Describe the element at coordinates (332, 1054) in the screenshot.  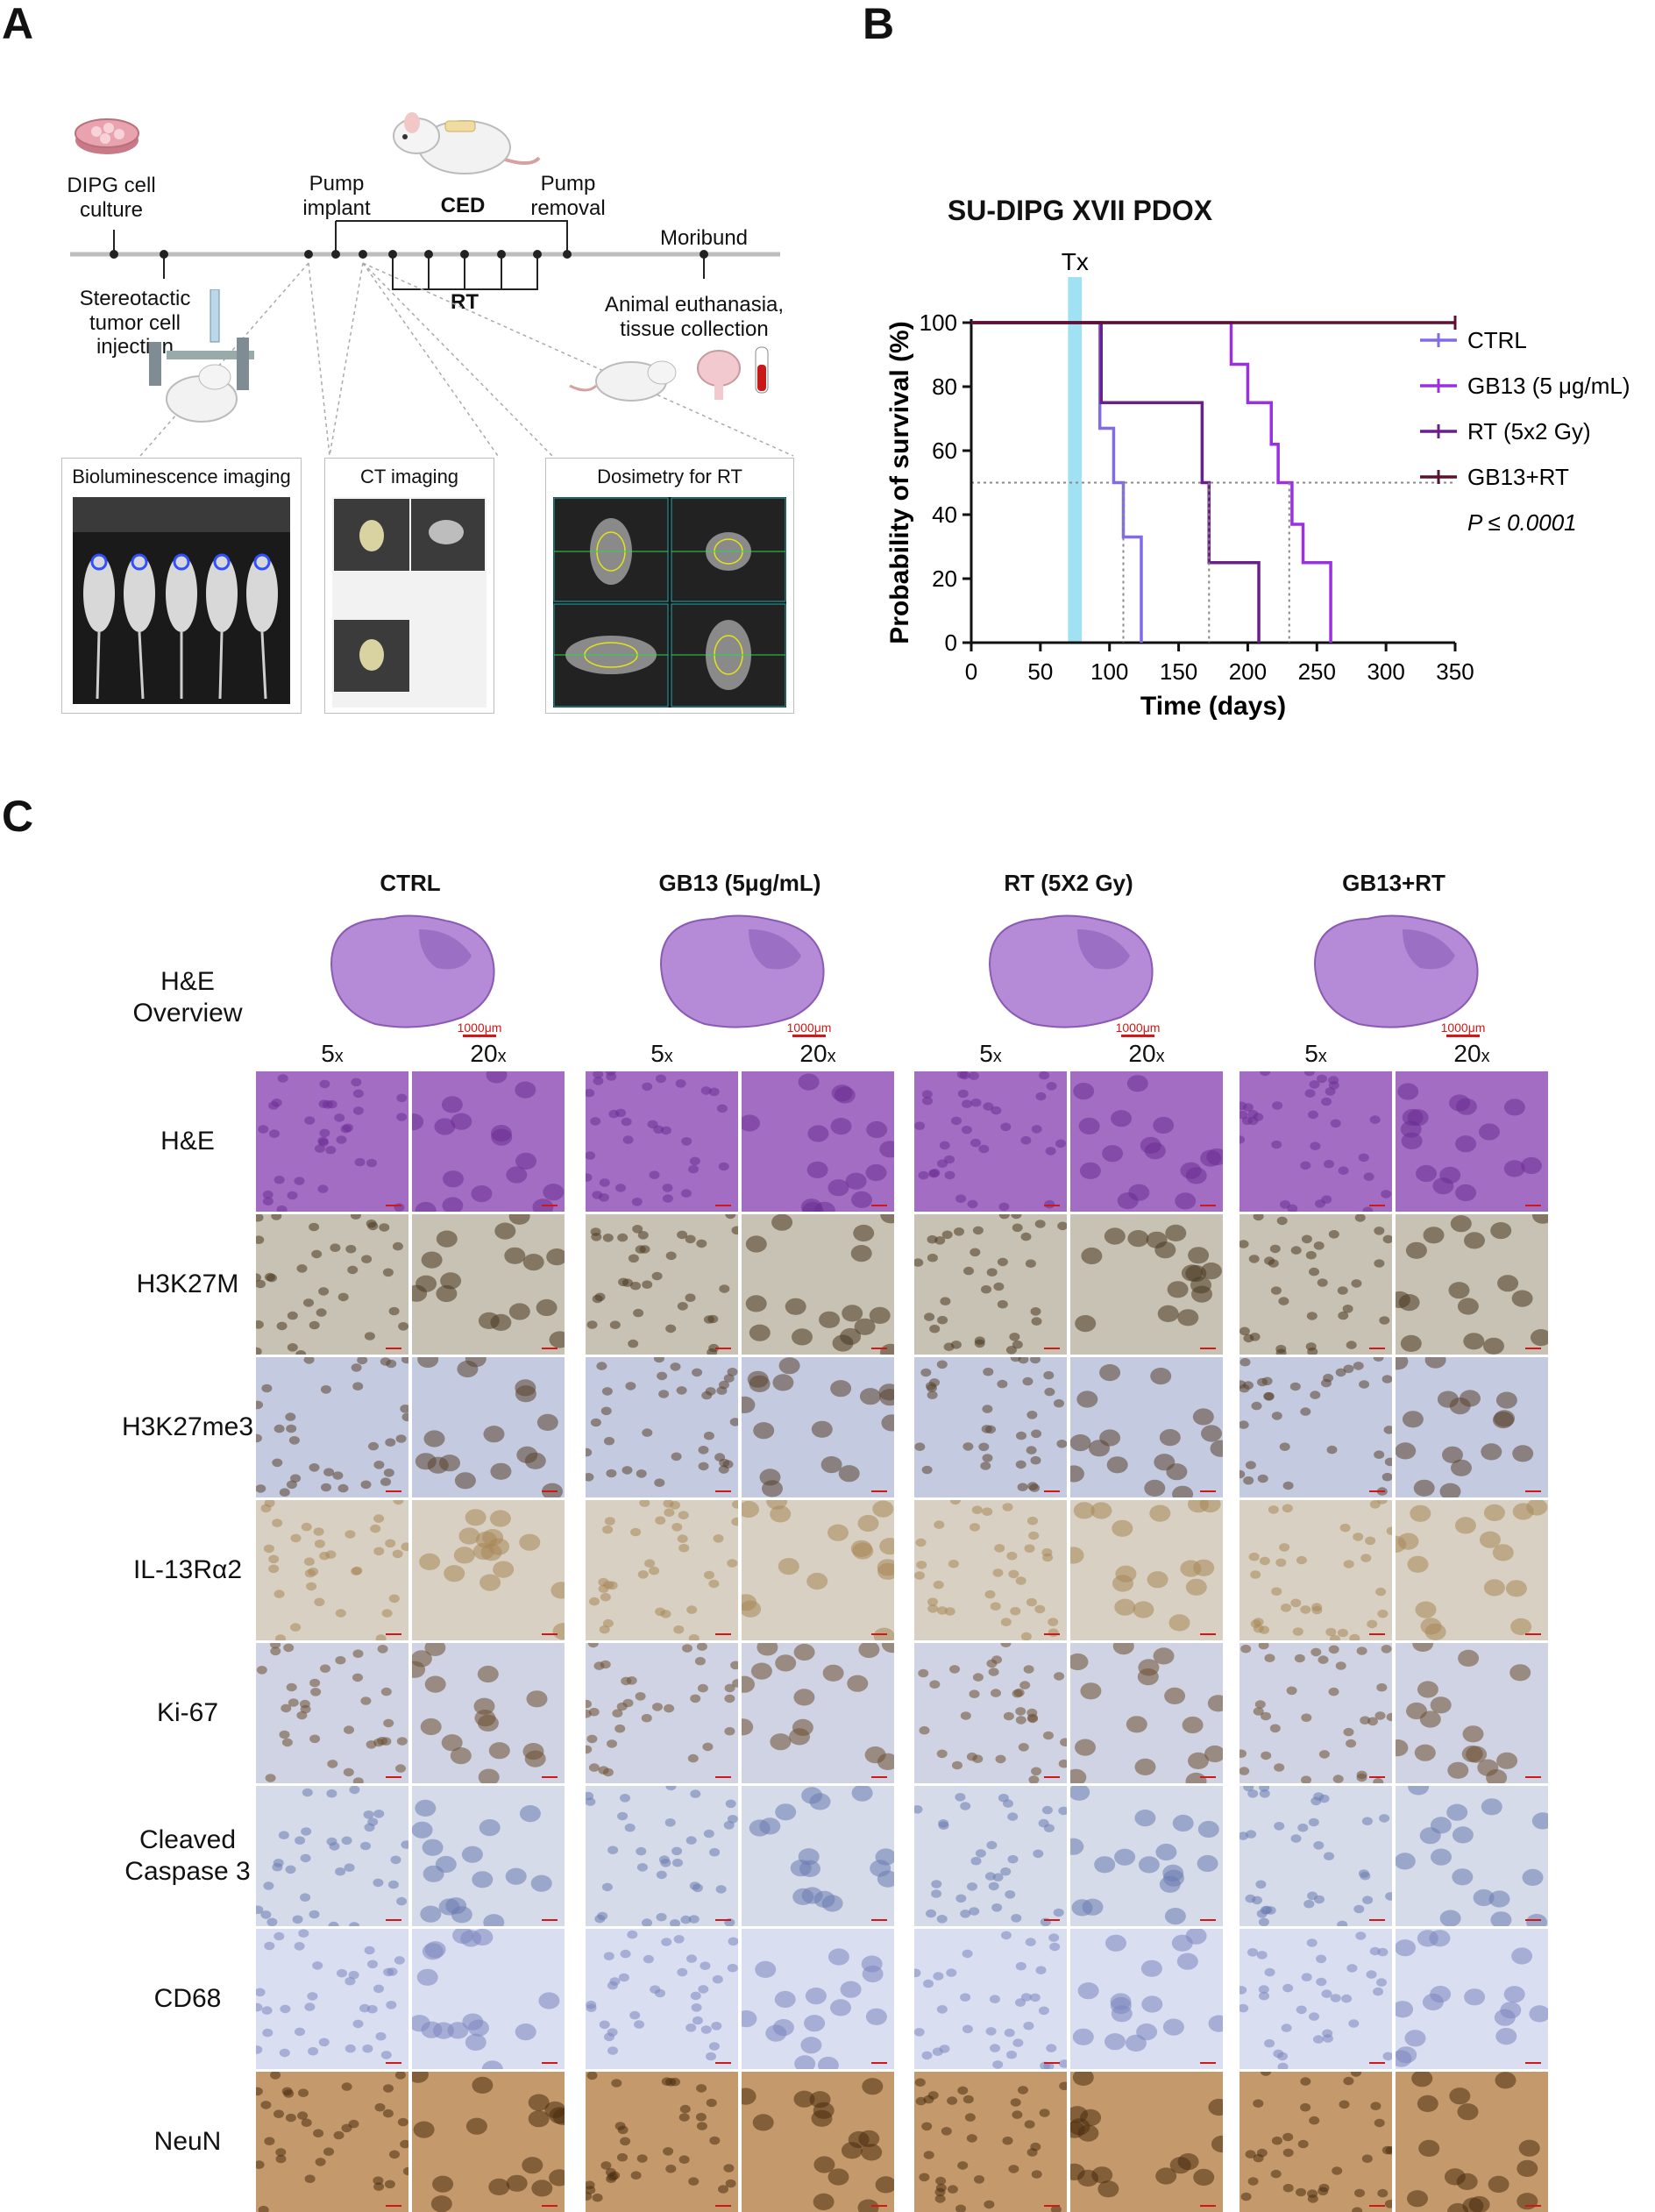
I see `mag-5x-label: 5x` at that location.